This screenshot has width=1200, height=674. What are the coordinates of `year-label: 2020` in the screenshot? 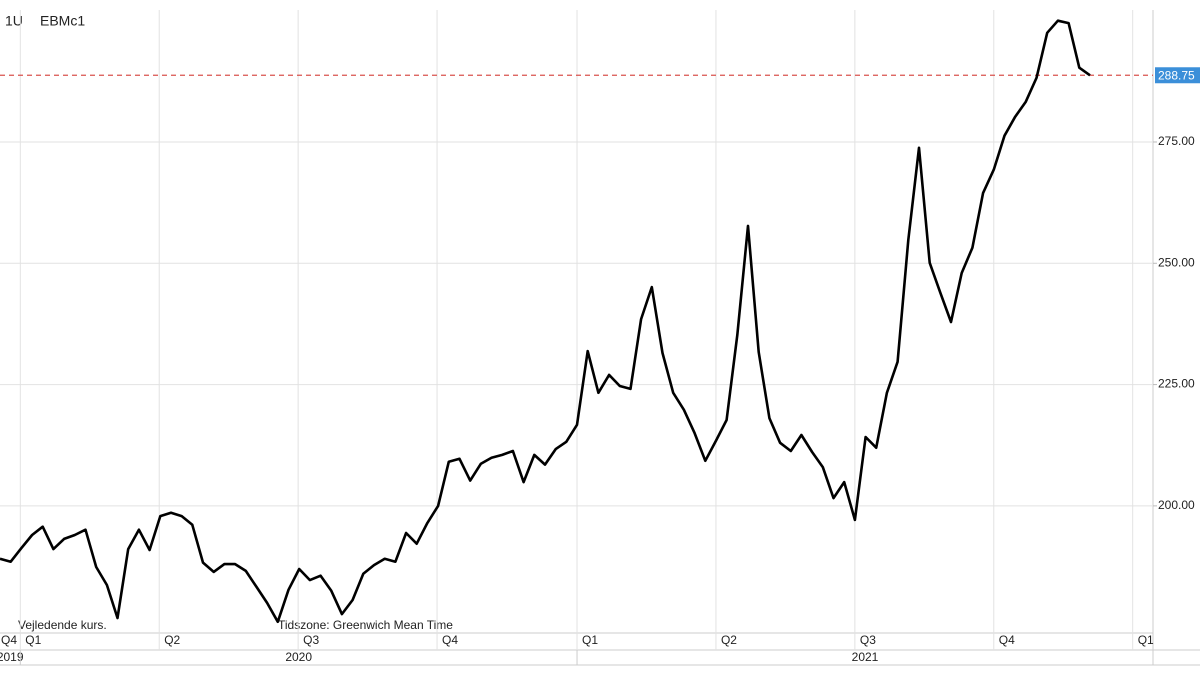 It's located at (298, 657).